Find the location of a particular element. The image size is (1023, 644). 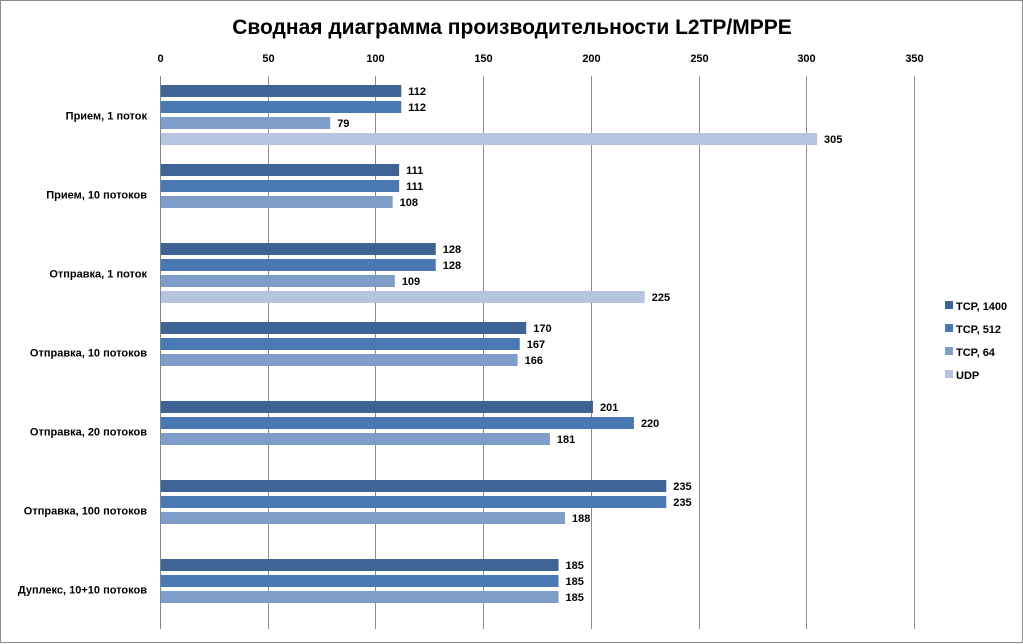

tick-label: 350 is located at coordinates (914, 59).